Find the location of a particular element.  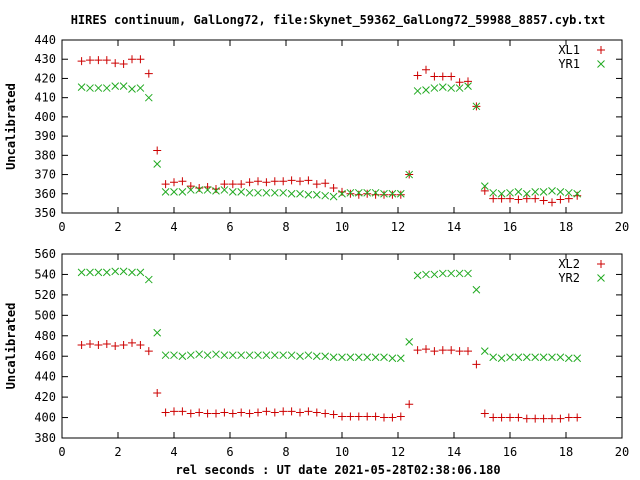

x-tick-label: 8 is located at coordinates (285, 227).